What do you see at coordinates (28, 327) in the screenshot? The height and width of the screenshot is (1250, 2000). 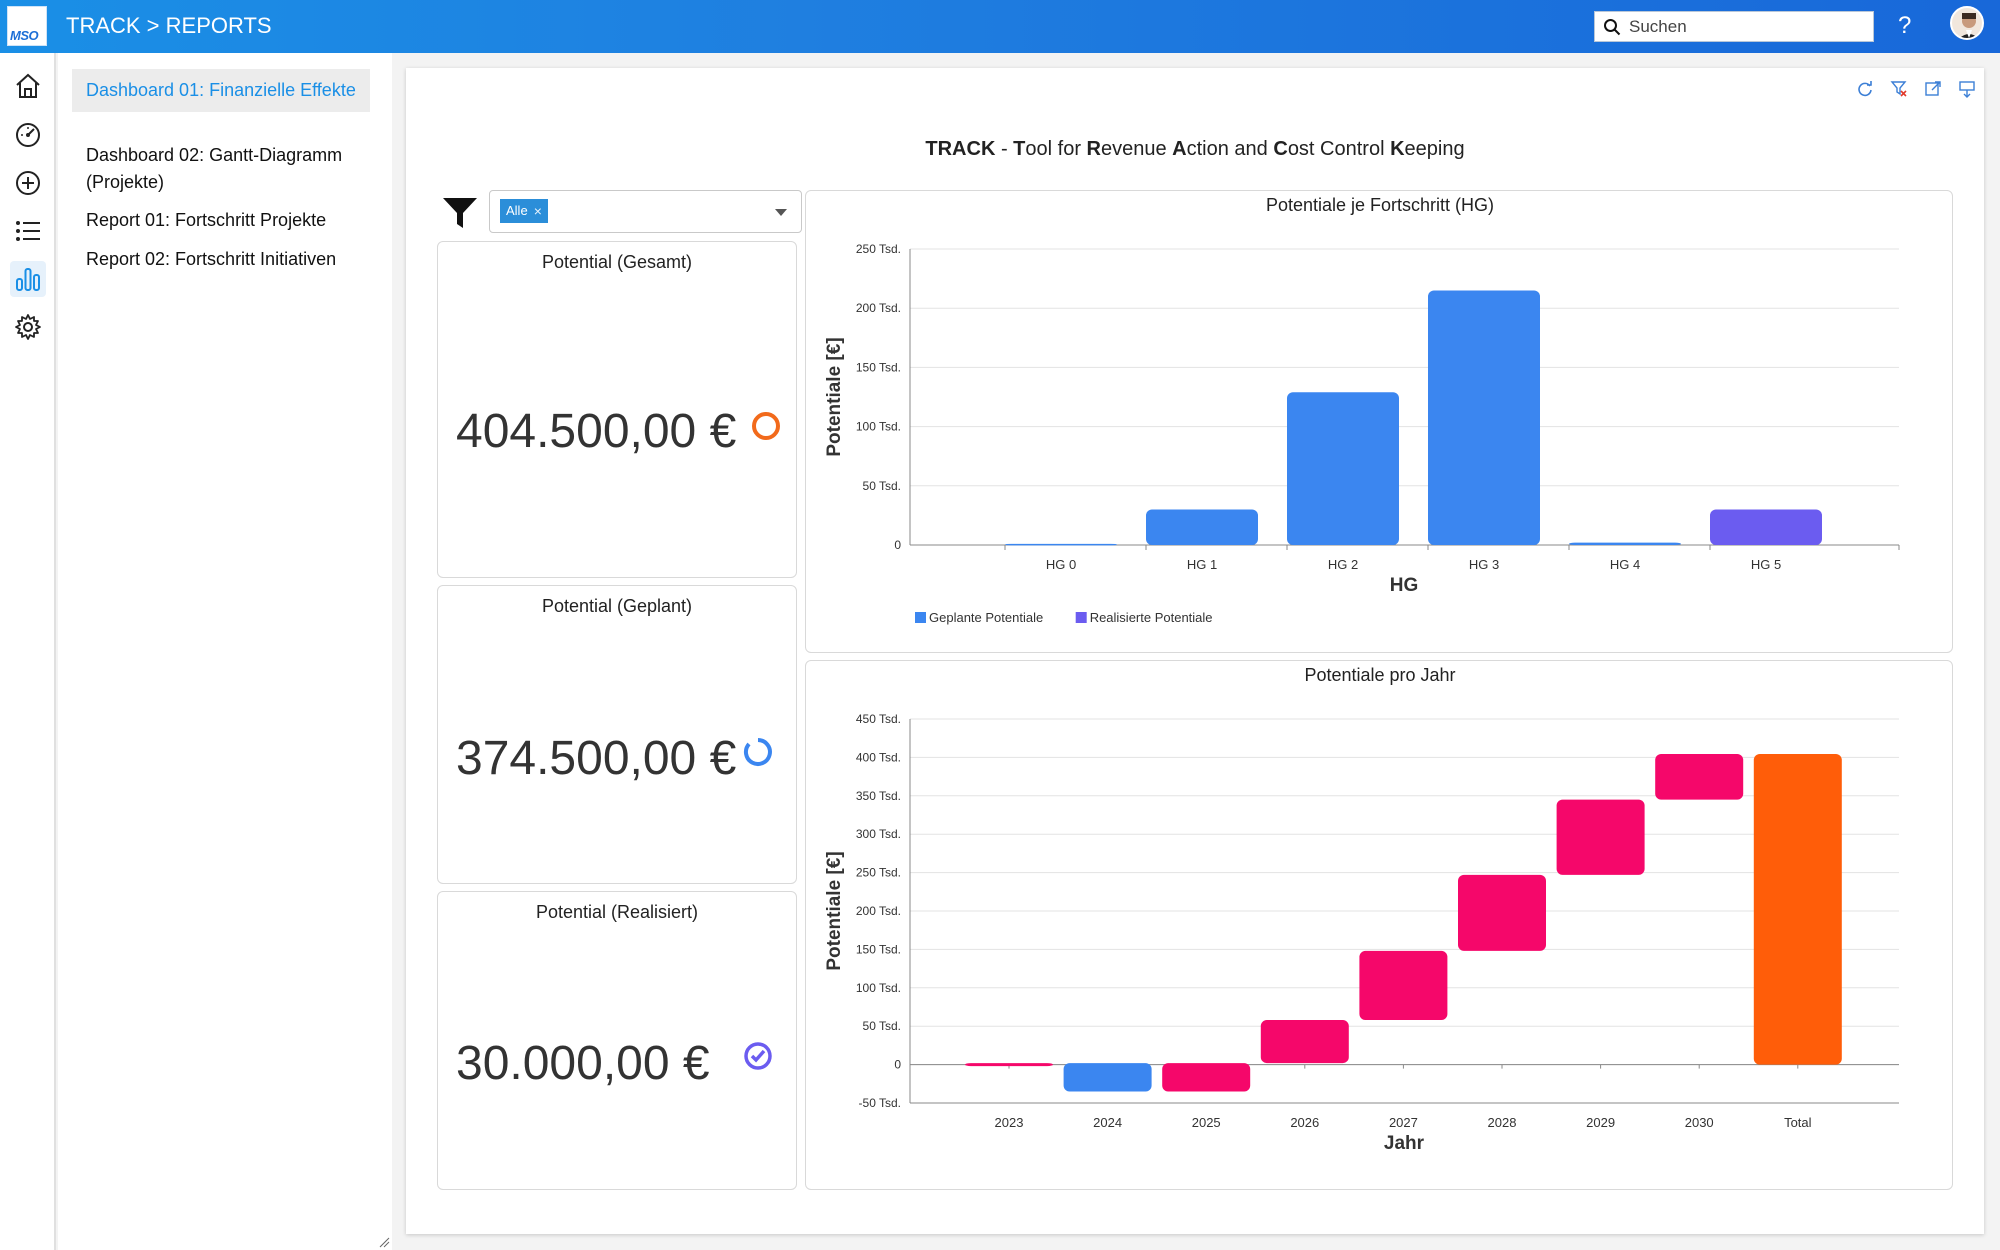 I see `settings-gear-icon` at bounding box center [28, 327].